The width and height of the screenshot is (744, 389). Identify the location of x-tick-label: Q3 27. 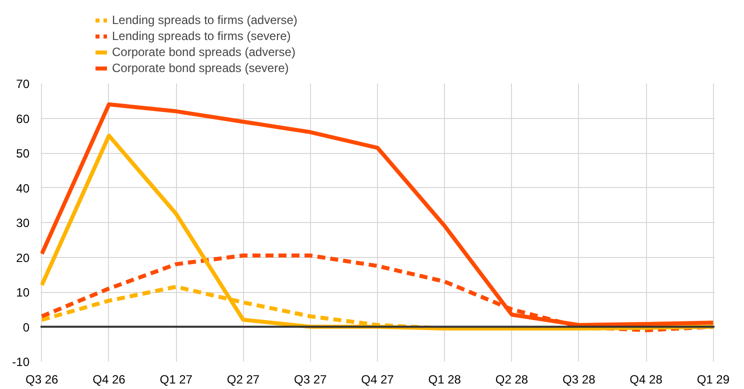
(311, 379).